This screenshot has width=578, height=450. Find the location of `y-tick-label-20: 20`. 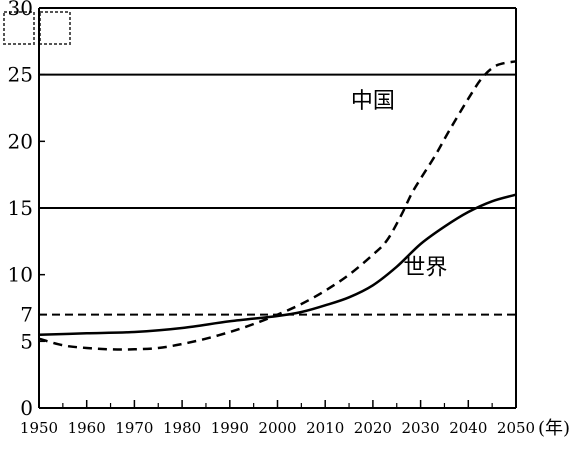

y-tick-label-20: 20 is located at coordinates (20, 141).